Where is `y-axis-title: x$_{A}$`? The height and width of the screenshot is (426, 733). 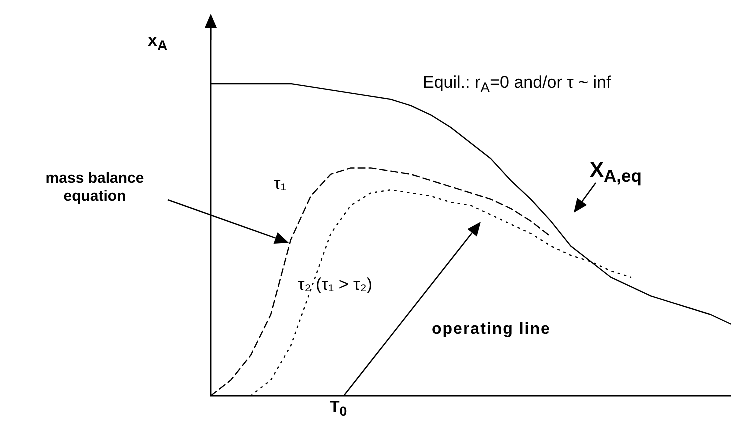 y-axis-title: x$_{A}$ is located at coordinates (158, 42).